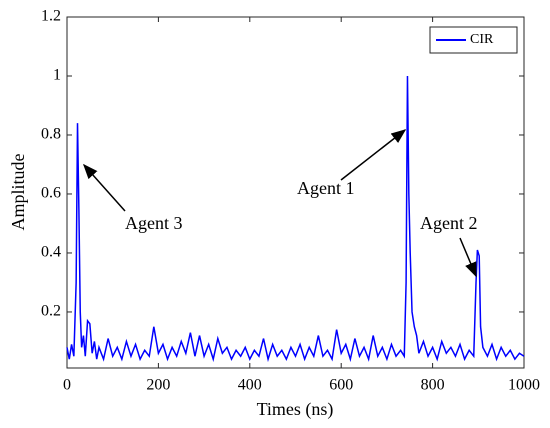  Describe the element at coordinates (57, 75) in the screenshot. I see `y-tick-label: 1` at that location.